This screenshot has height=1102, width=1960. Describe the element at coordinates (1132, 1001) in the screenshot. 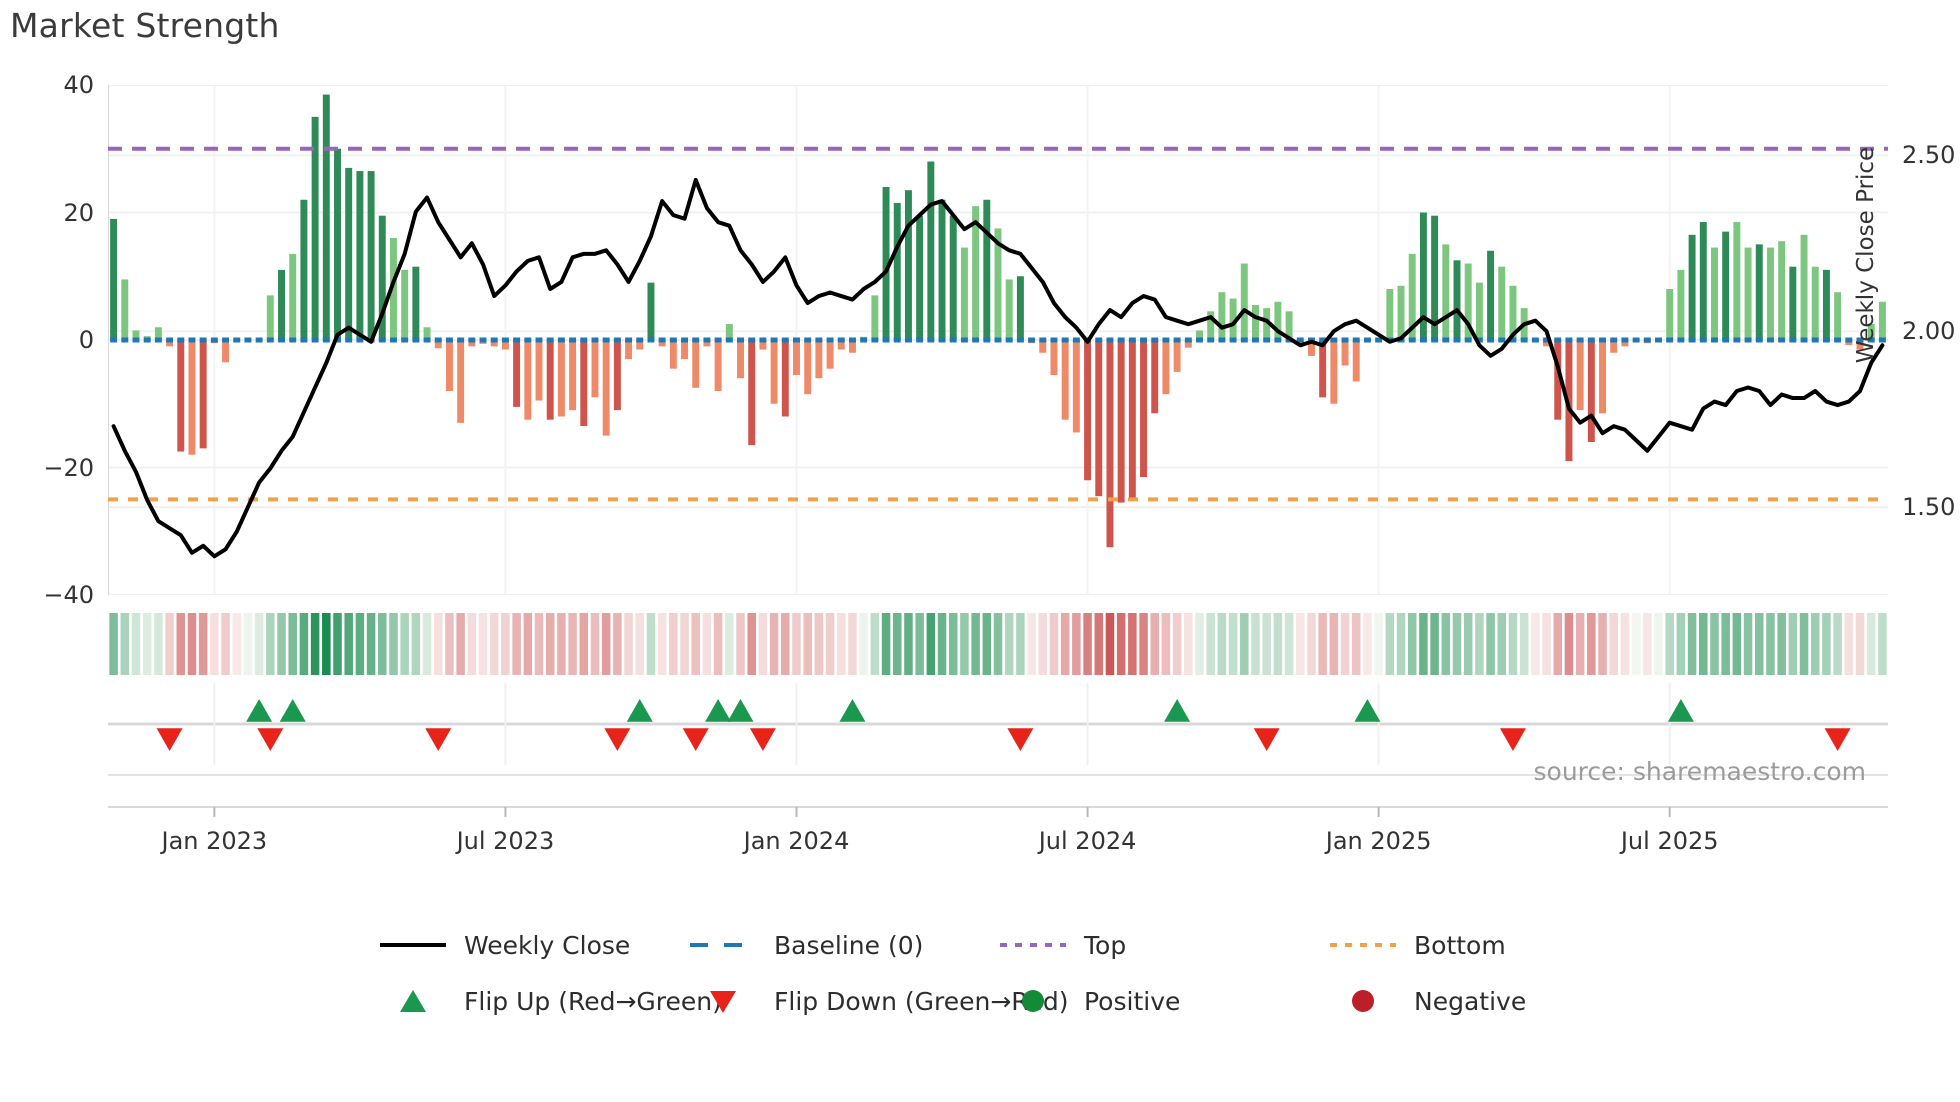

I see `legend-label: Positive` at that location.